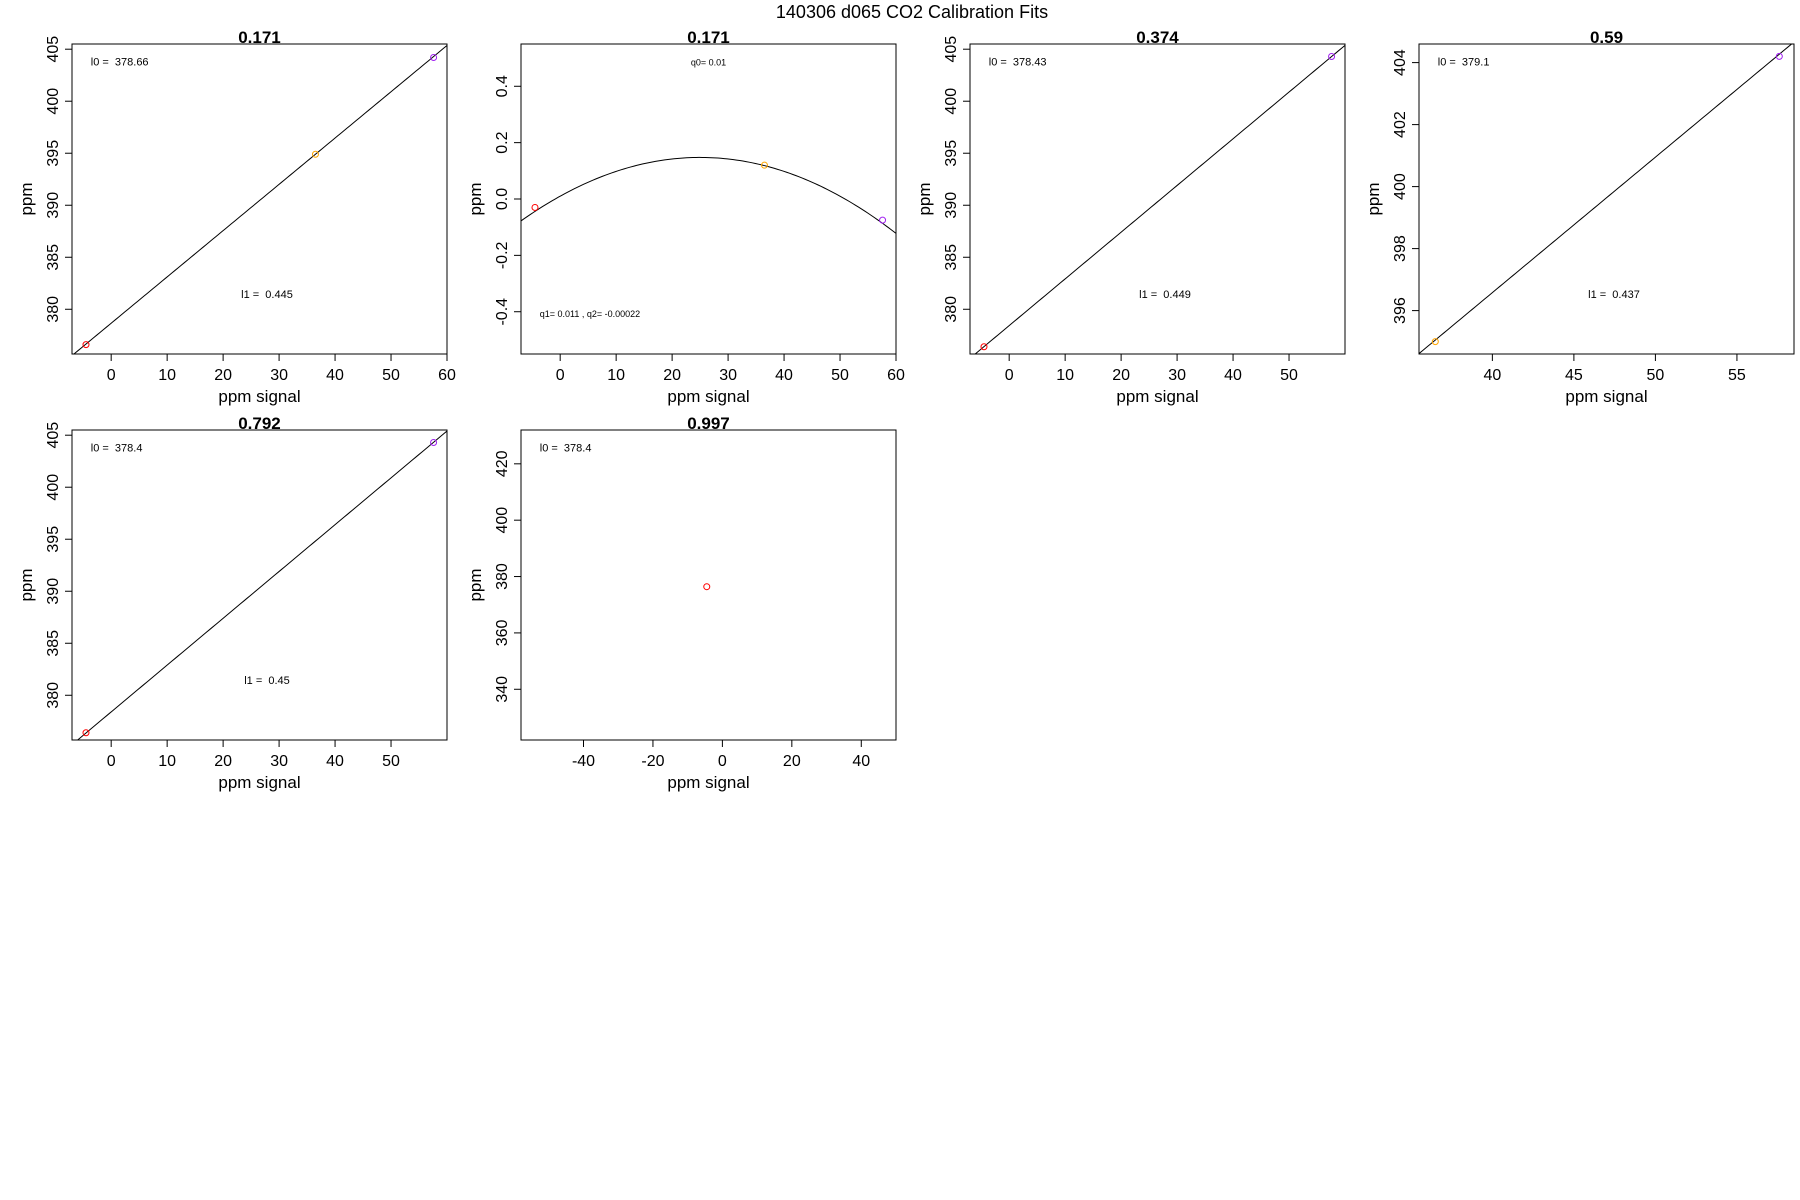  Describe the element at coordinates (652, 761) in the screenshot. I see `x-tick-label: -20` at that location.